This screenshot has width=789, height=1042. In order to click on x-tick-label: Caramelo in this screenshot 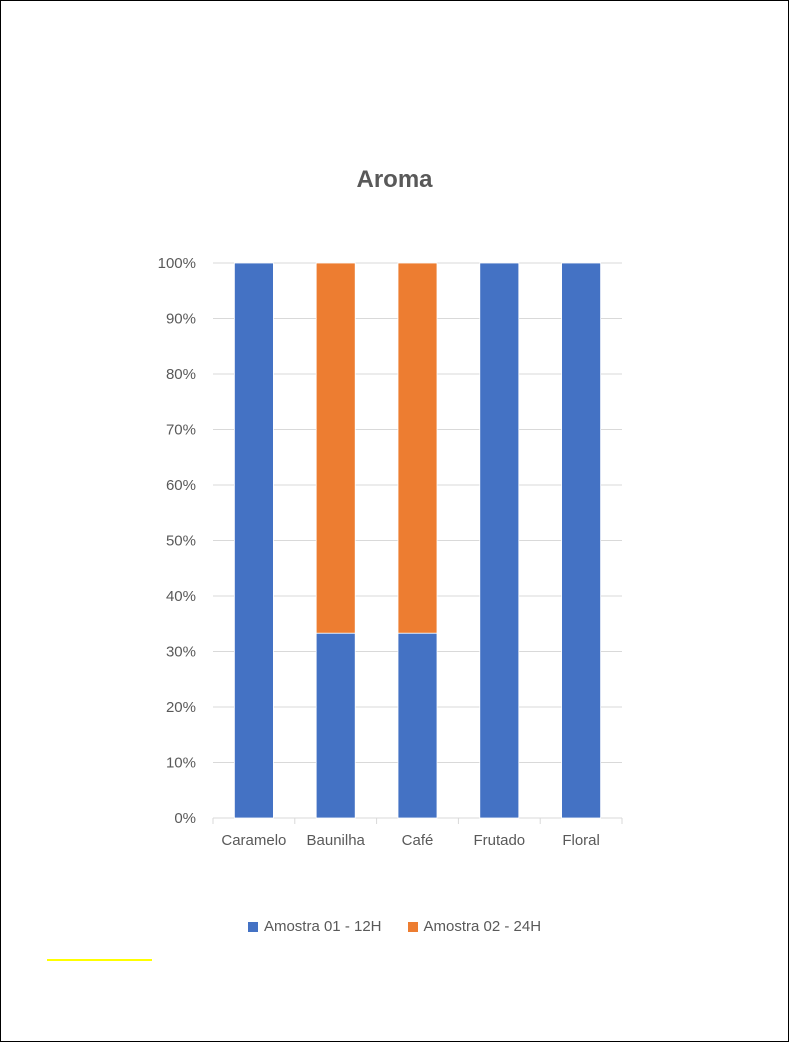, I will do `click(253, 840)`.